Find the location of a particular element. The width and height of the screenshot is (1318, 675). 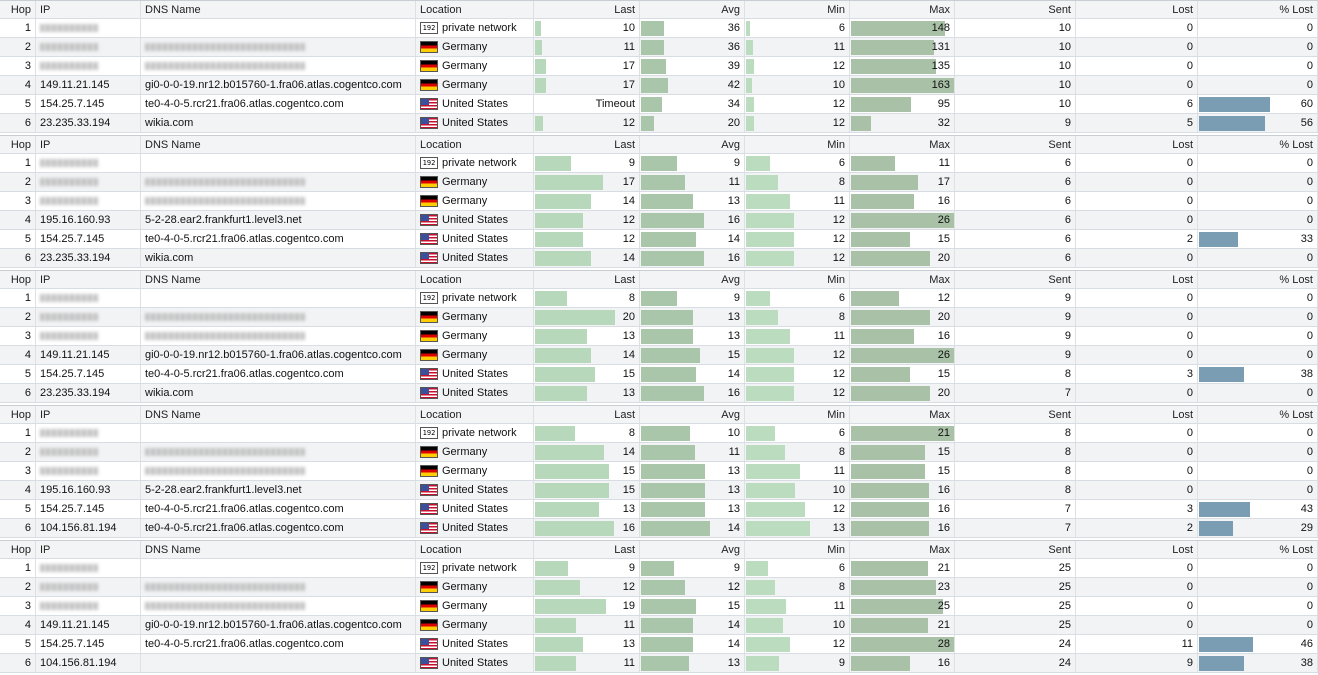

cell-ip: 154.25.7.145 is located at coordinates (88, 509).